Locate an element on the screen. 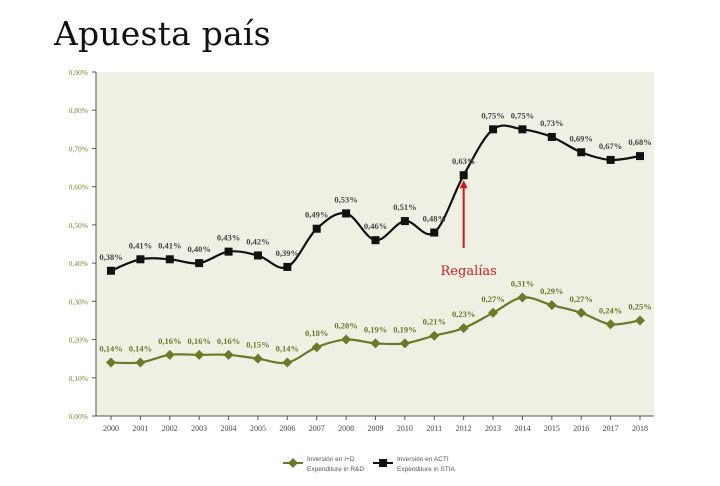 The width and height of the screenshot is (720, 486). legend-sublabel: Expenditure in R&D is located at coordinates (335, 469).